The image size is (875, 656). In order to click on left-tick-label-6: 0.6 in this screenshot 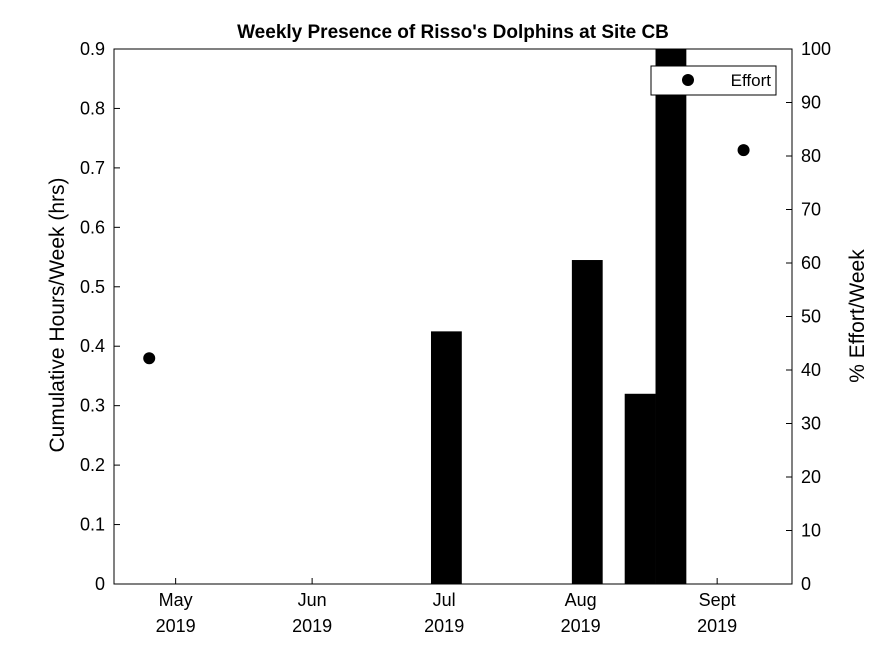, I will do `click(92, 227)`.